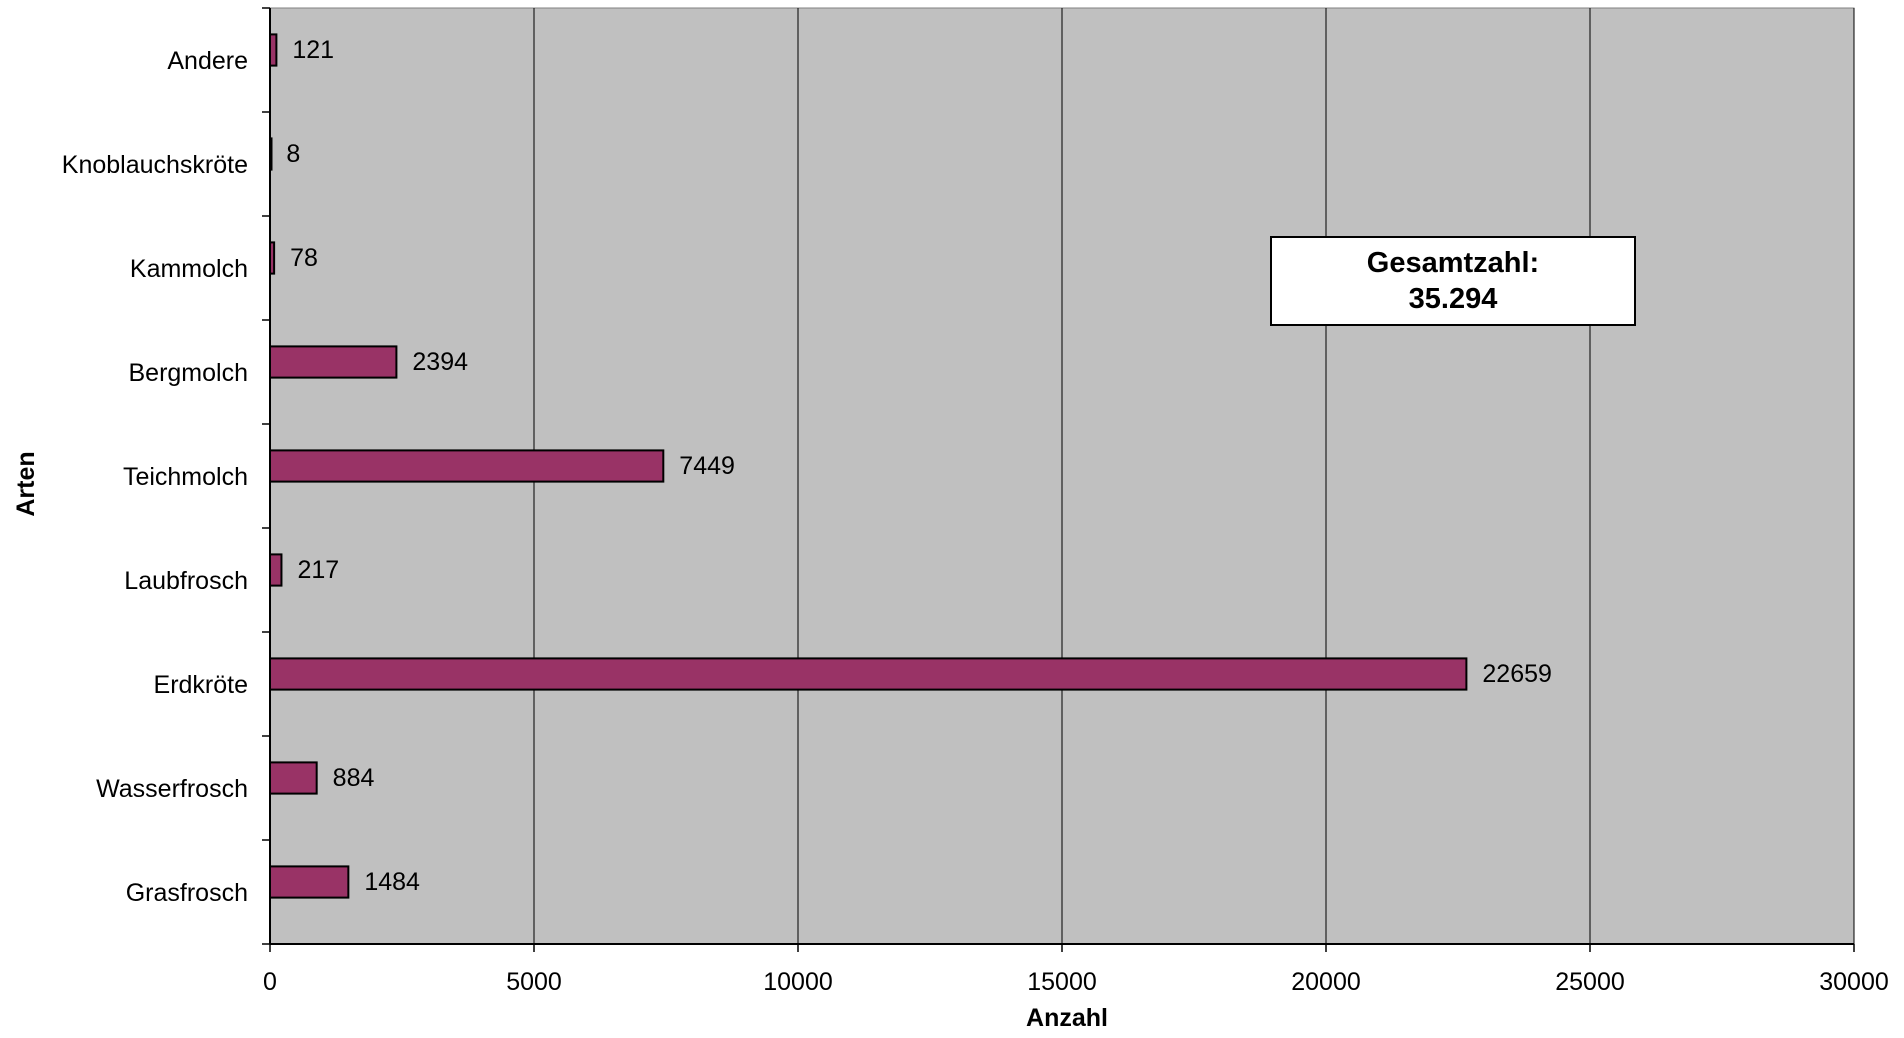  What do you see at coordinates (1326, 982) in the screenshot?
I see `x-tick-label: 20000` at bounding box center [1326, 982].